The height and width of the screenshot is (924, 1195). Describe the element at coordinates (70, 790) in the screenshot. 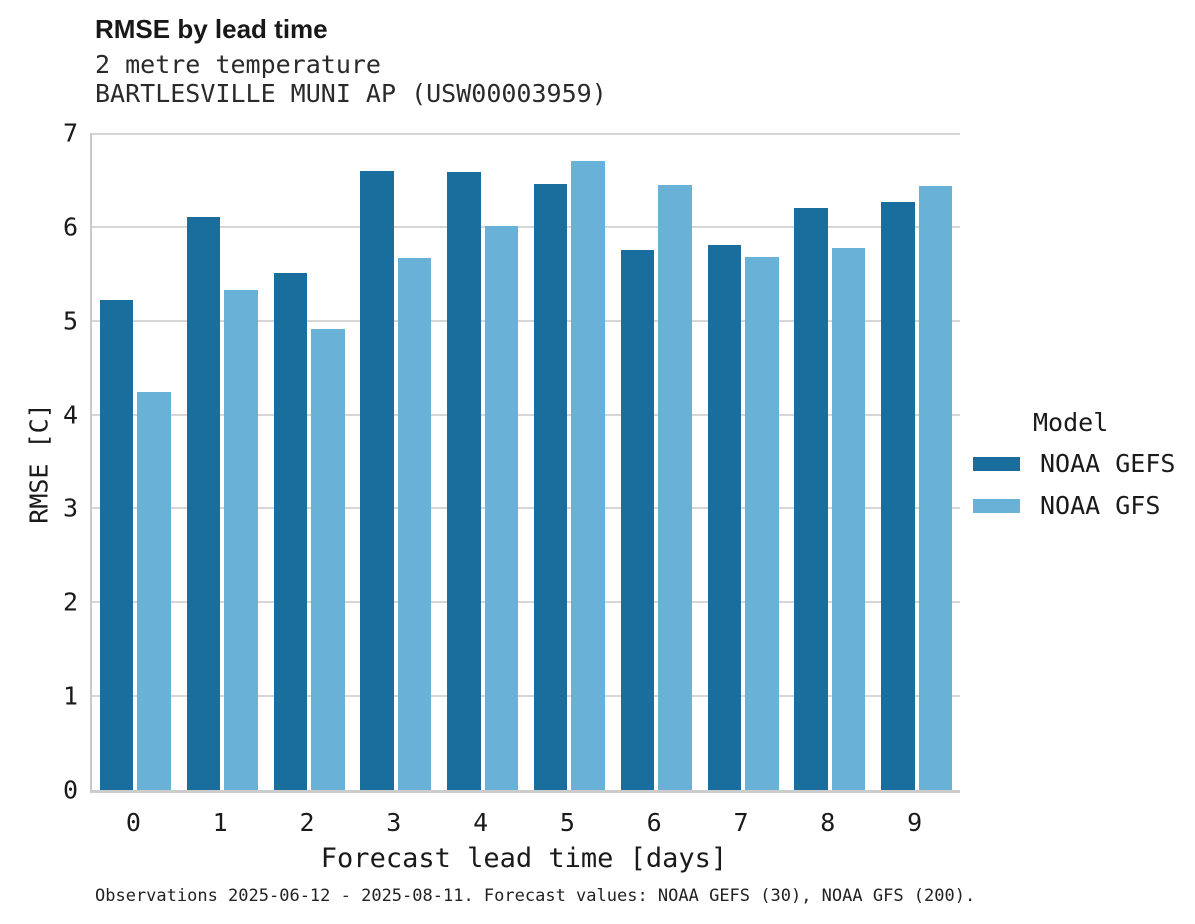

I see `y-tick-label-0: 0` at that location.